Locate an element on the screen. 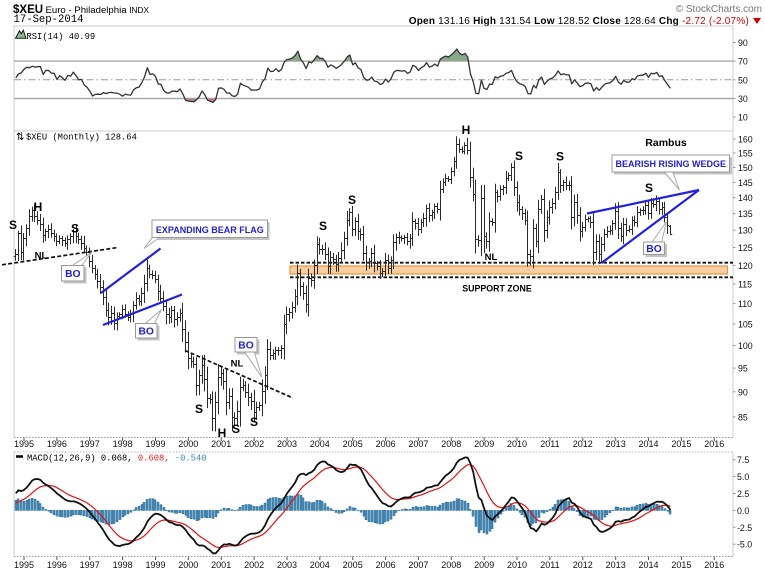 The width and height of the screenshot is (765, 572). svg-text: 0.0 is located at coordinates (743, 511).